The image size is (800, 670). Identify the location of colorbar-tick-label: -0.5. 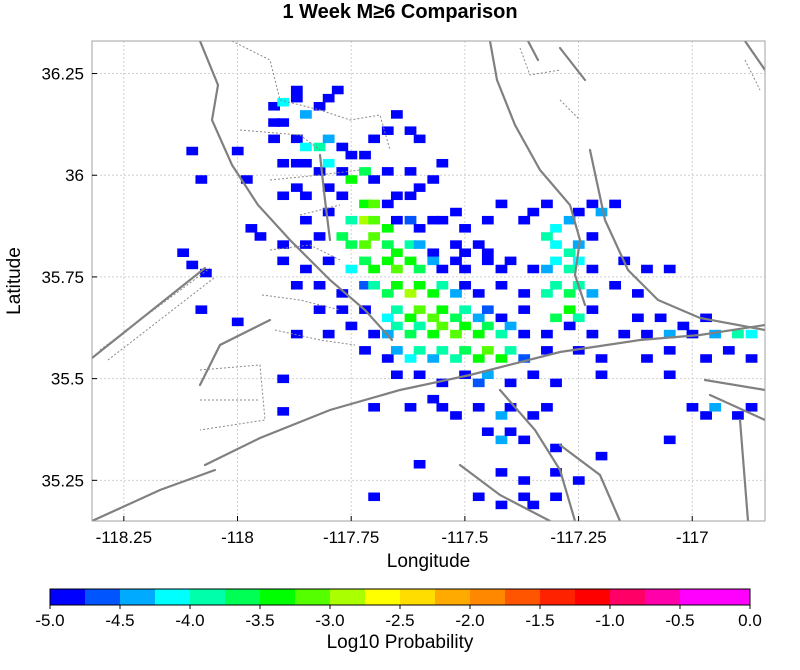
(679, 620).